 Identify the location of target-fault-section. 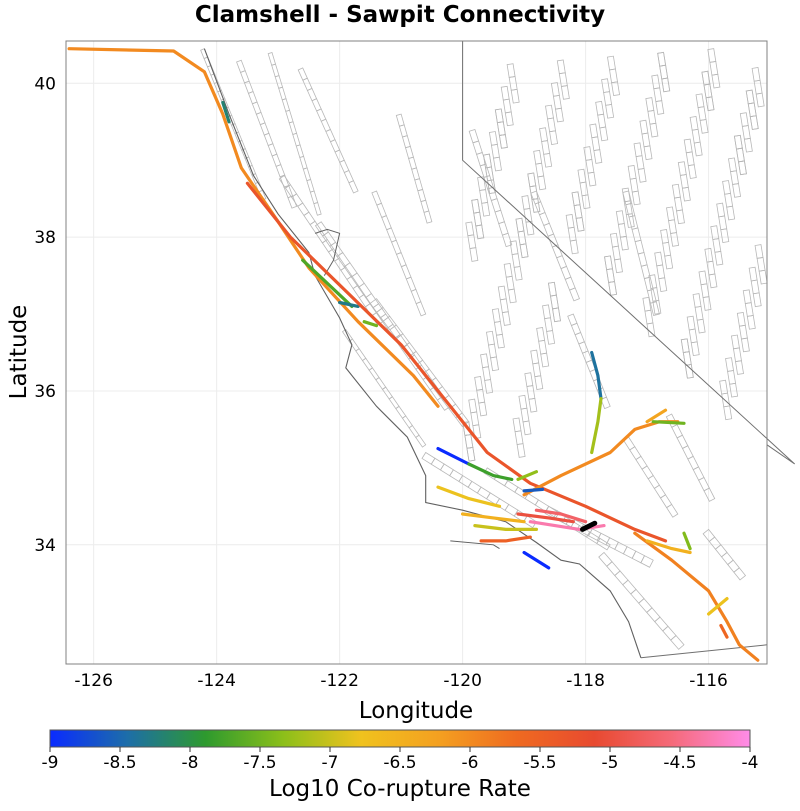
(589, 526).